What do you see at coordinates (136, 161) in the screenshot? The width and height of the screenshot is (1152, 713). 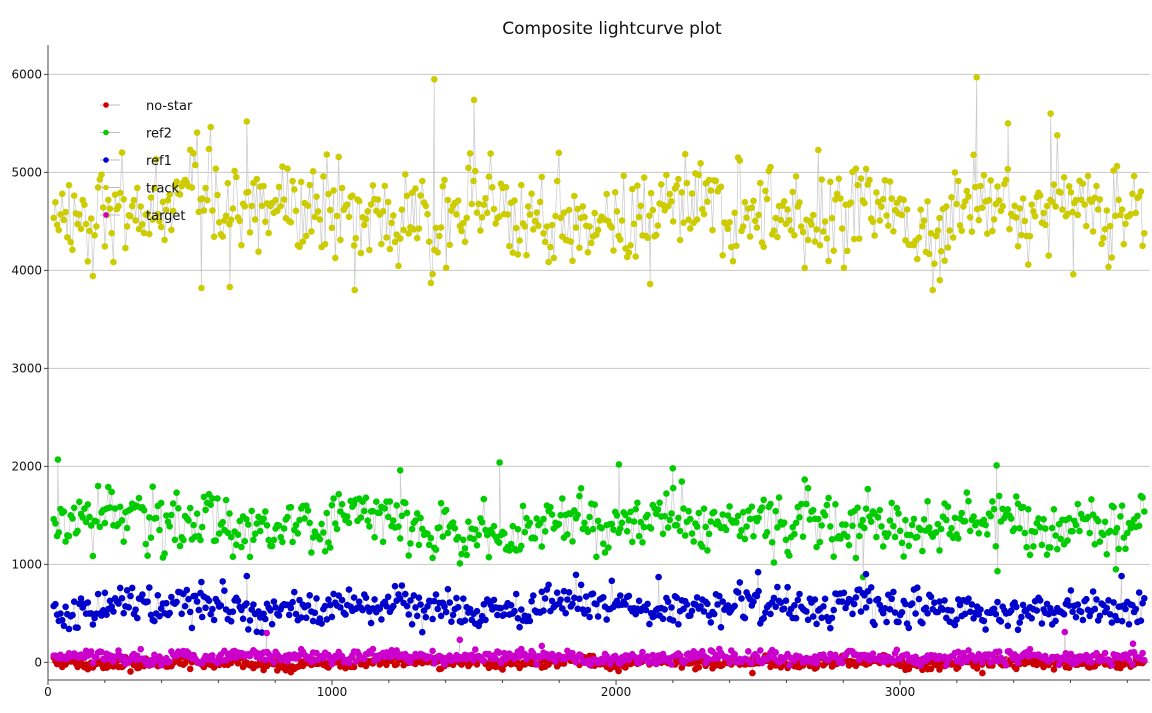 I see `legend-item-ref1: ref1` at bounding box center [136, 161].